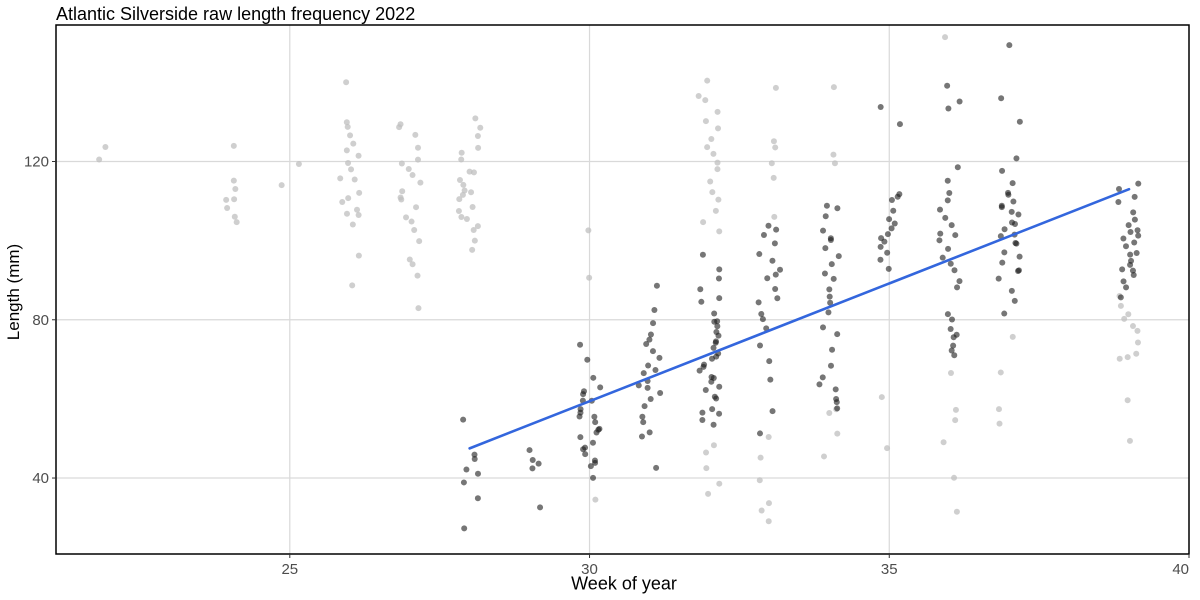 The width and height of the screenshot is (1200, 600). I want to click on y-axis-ticks: 40 80 120, so click(40, 320).